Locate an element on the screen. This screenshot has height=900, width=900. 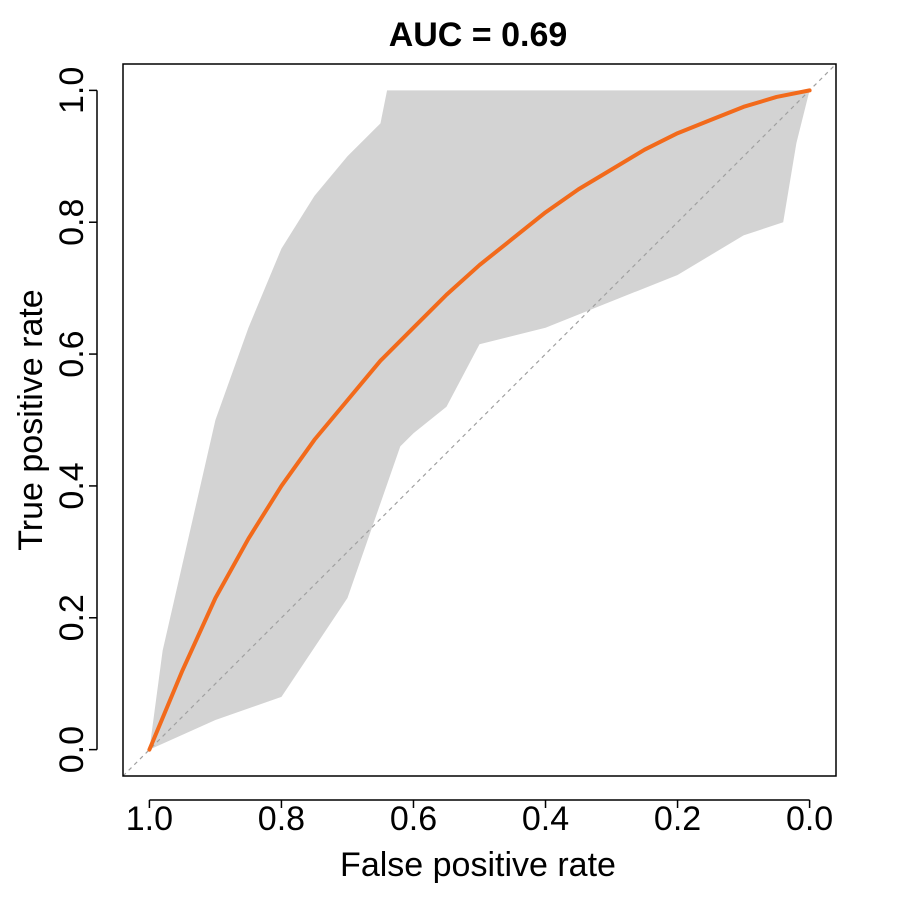
y-axis: 0.0 0.2 0.4 0.6 0.8 1.0 is located at coordinates (75, 420).